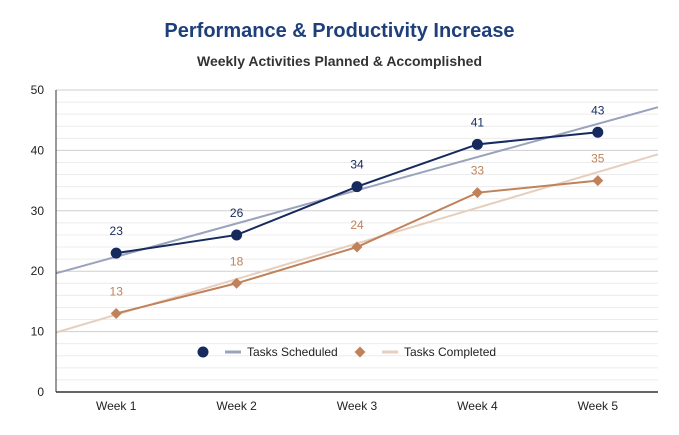  What do you see at coordinates (357, 165) in the screenshot?
I see `data-label: 34` at bounding box center [357, 165].